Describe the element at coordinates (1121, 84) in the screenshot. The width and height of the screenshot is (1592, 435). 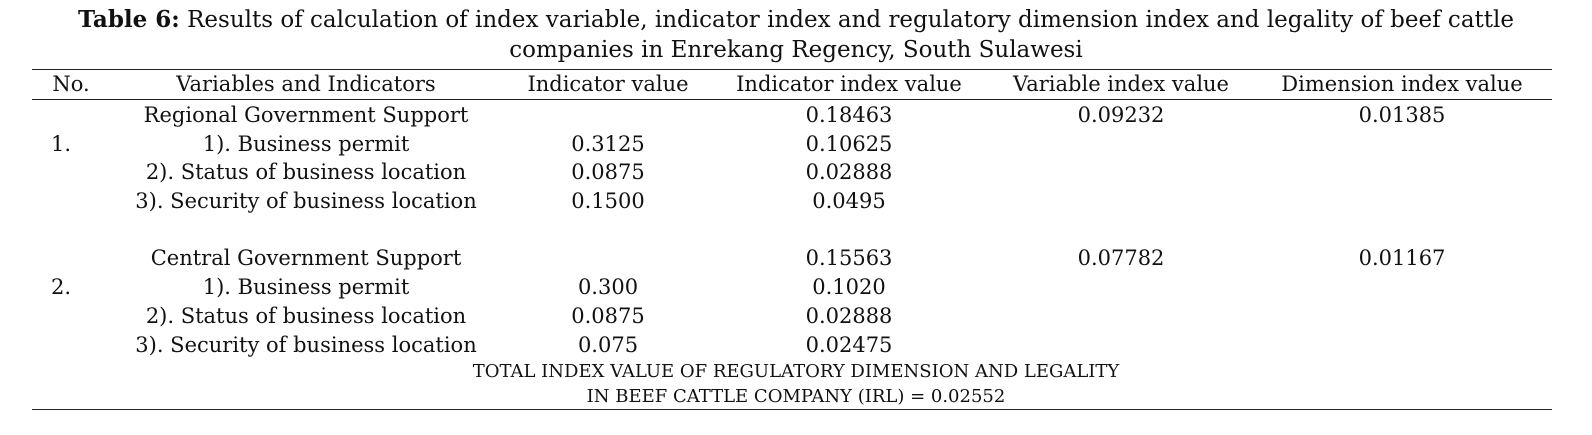
I see `header-variable-index: Variable index value` at that location.